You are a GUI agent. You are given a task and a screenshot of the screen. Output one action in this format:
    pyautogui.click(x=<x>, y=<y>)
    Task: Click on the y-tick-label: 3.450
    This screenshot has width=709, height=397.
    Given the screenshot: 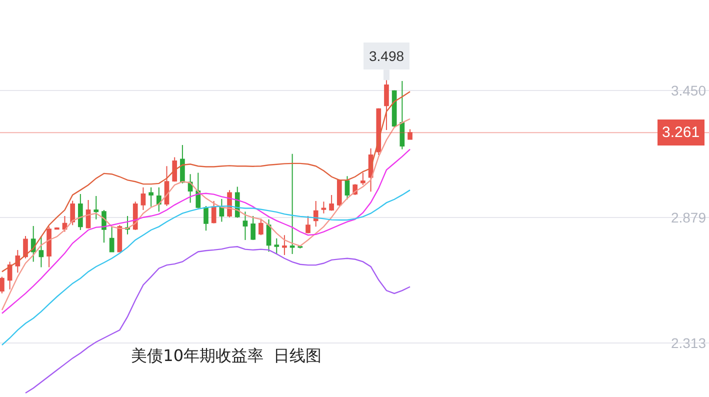 What is the action you would take?
    pyautogui.click(x=688, y=90)
    